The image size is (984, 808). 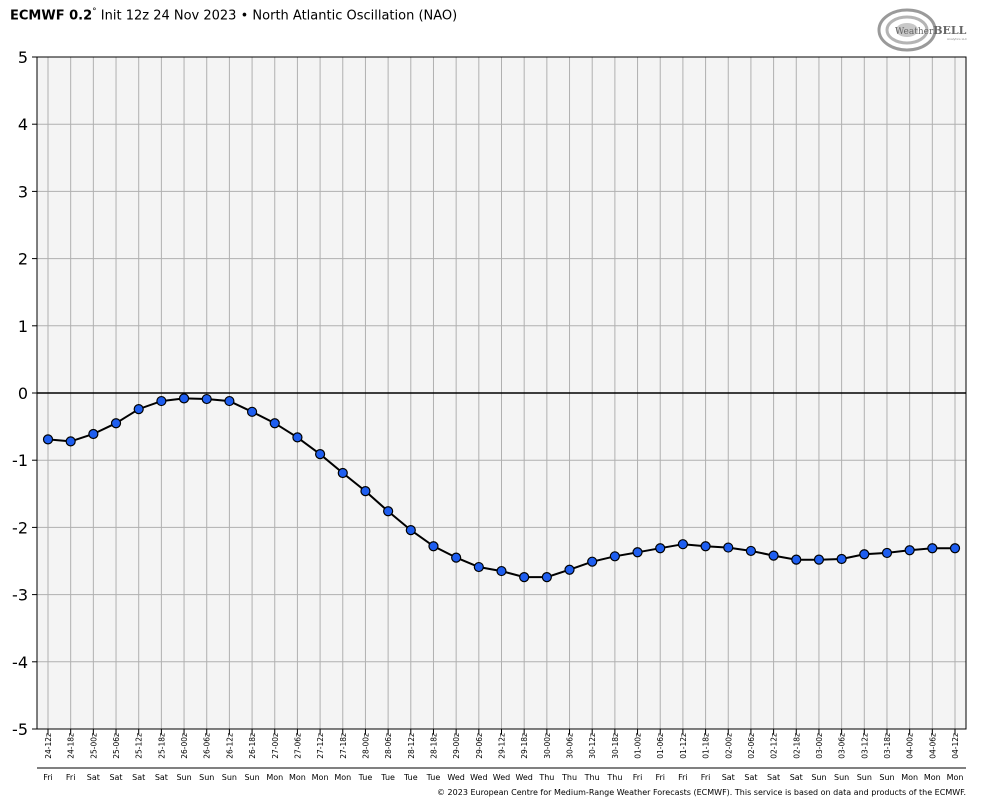 What do you see at coordinates (796, 746) in the screenshot?
I see `x-tick-label: 02-18z` at bounding box center [796, 746].